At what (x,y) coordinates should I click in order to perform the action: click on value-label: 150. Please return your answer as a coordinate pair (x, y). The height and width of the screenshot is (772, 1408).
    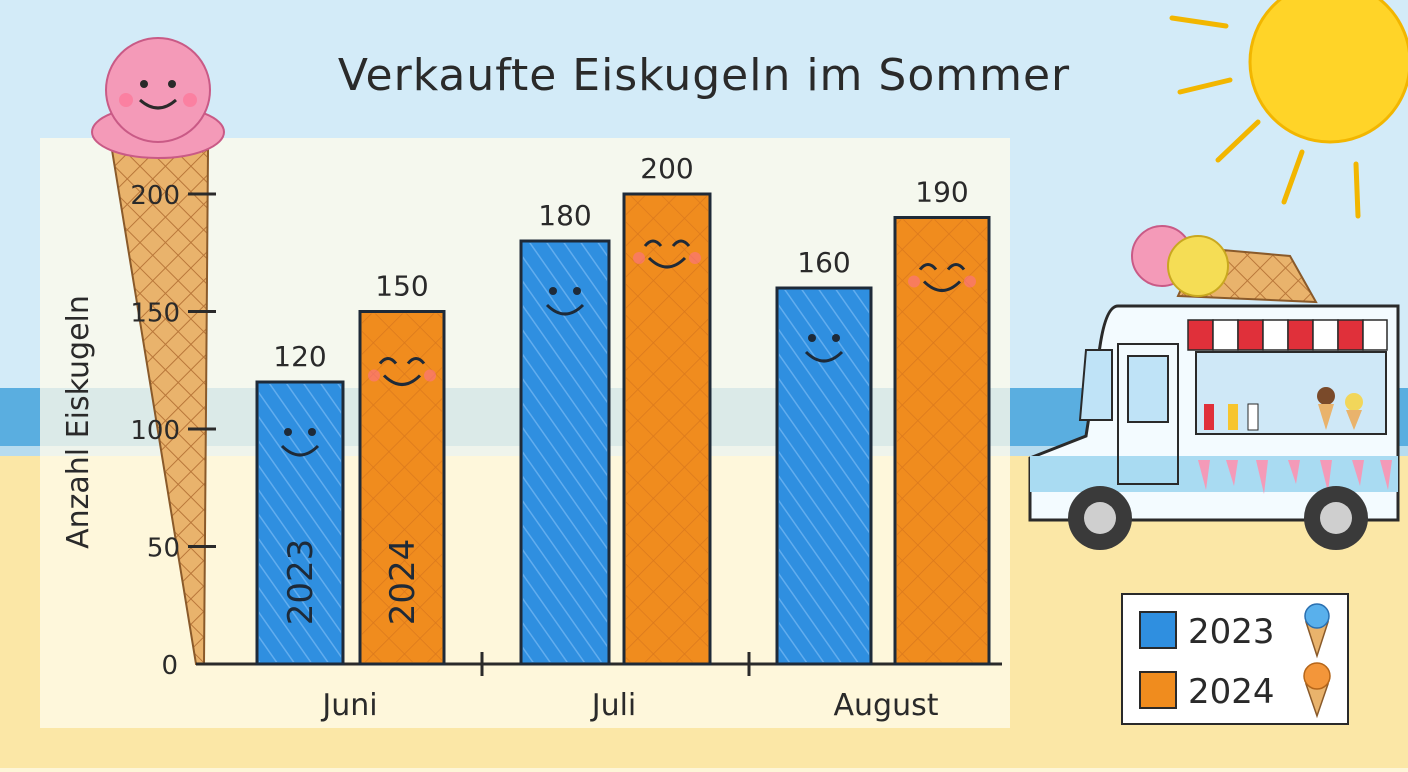
    Looking at the image, I should click on (401, 286).